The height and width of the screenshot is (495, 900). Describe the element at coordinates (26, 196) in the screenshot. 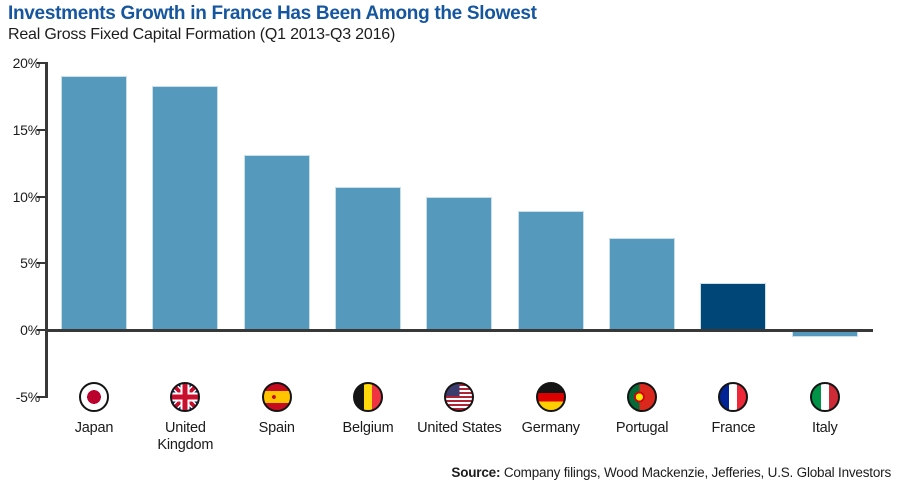

I see `y-axis-tick-label: 10%` at that location.